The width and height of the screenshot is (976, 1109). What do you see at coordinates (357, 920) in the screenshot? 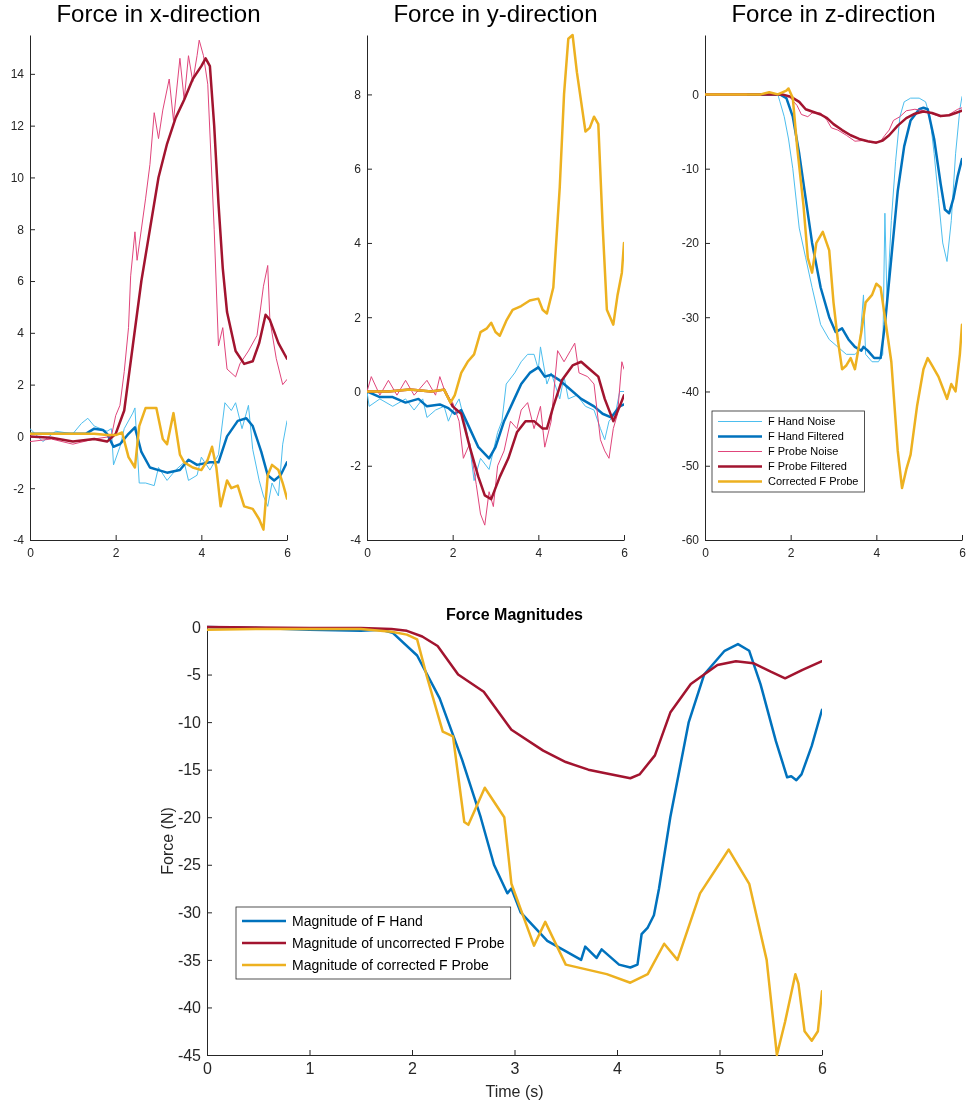
I see `legend-label: Magnitude of F Hand` at bounding box center [357, 920].